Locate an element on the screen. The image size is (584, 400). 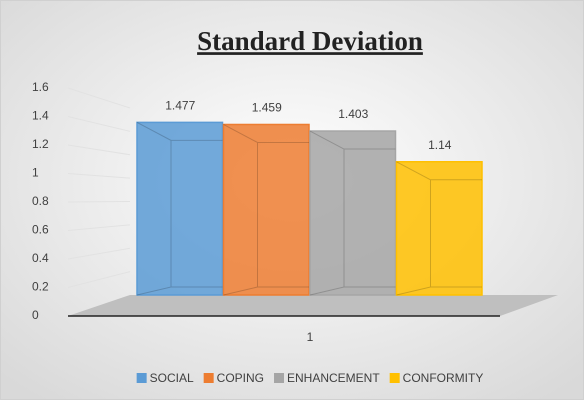
legend-label: COPING is located at coordinates (240, 378).